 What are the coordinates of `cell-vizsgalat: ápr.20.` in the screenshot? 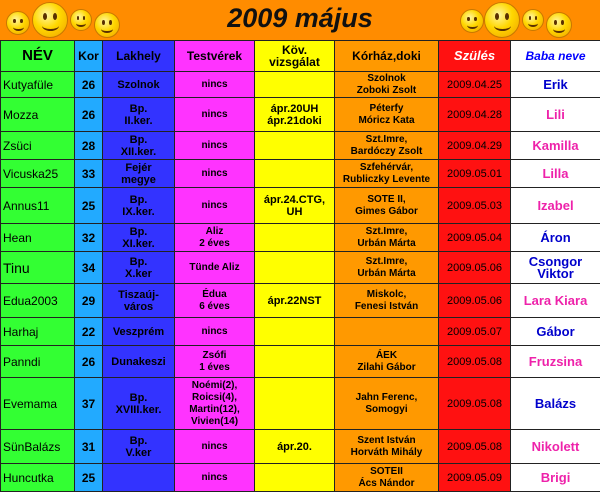 It's located at (295, 447).